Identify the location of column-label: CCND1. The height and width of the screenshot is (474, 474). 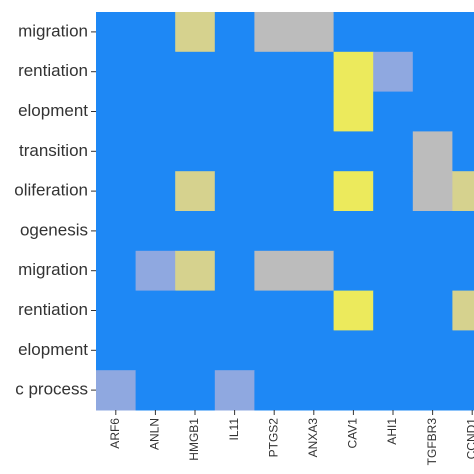
(469, 439).